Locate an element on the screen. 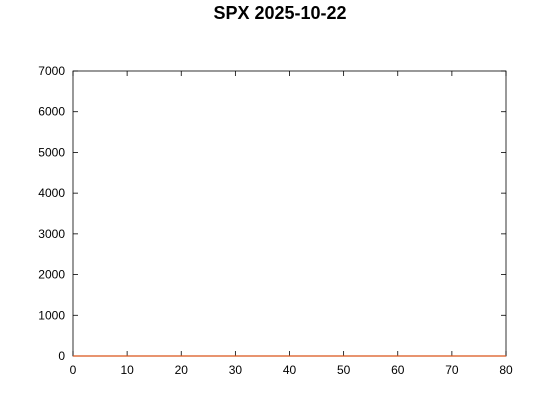 The width and height of the screenshot is (560, 420). y-tick-label: 4000 is located at coordinates (51, 193).